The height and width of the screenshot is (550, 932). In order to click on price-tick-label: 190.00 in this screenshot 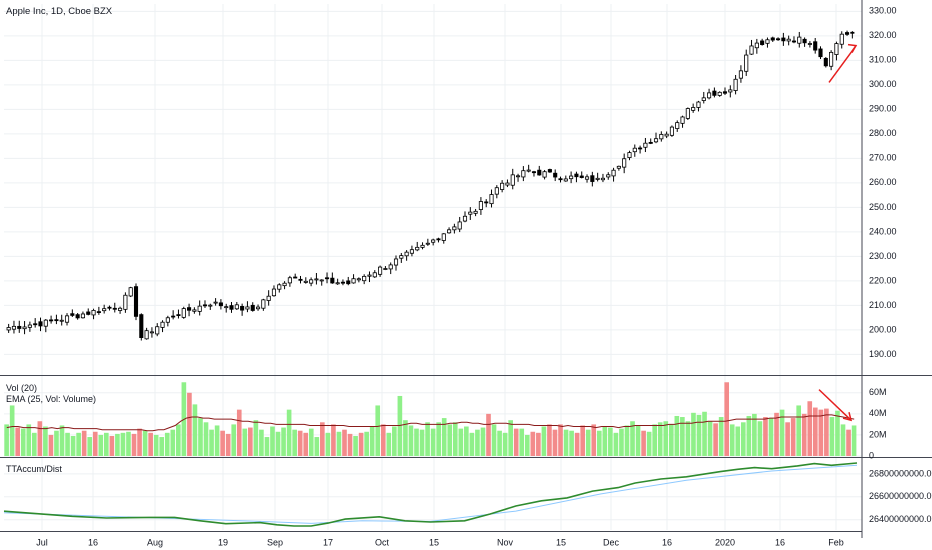, I will do `click(883, 354)`.